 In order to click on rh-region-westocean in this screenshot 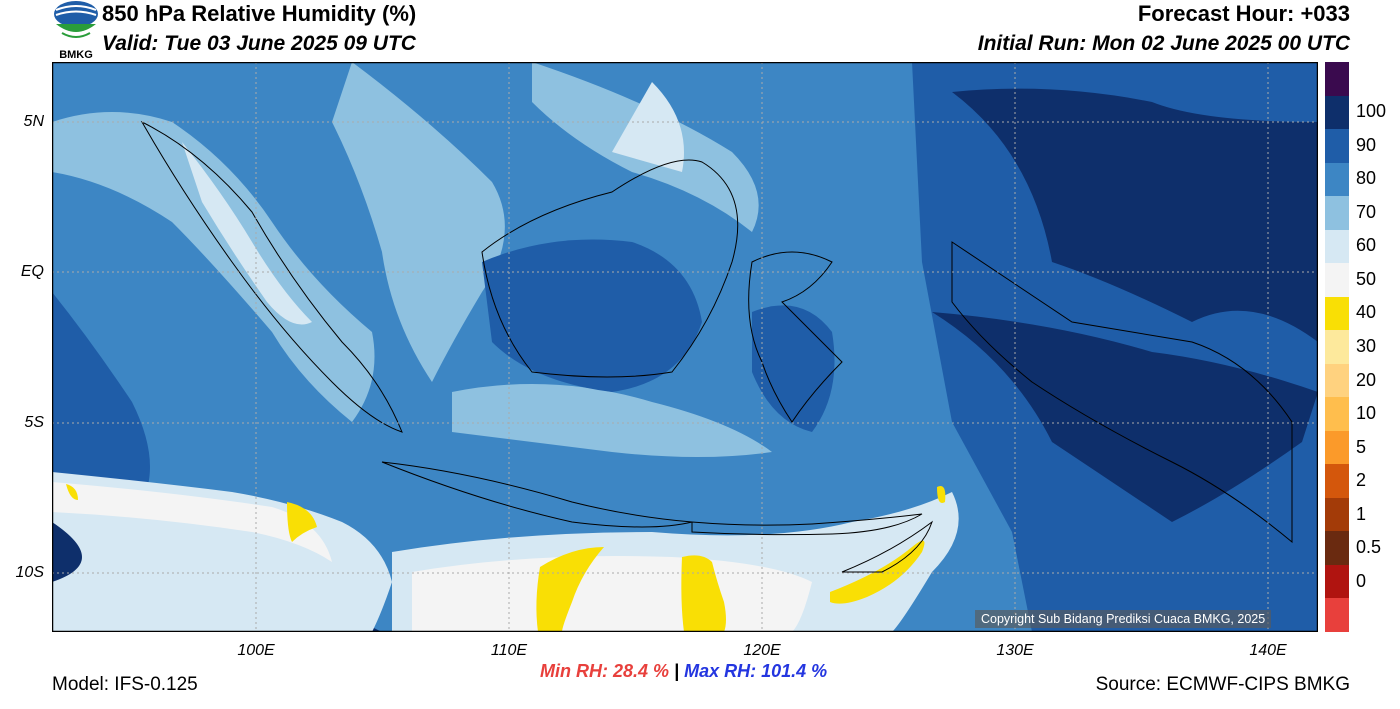, I will do `click(101, 397)`.